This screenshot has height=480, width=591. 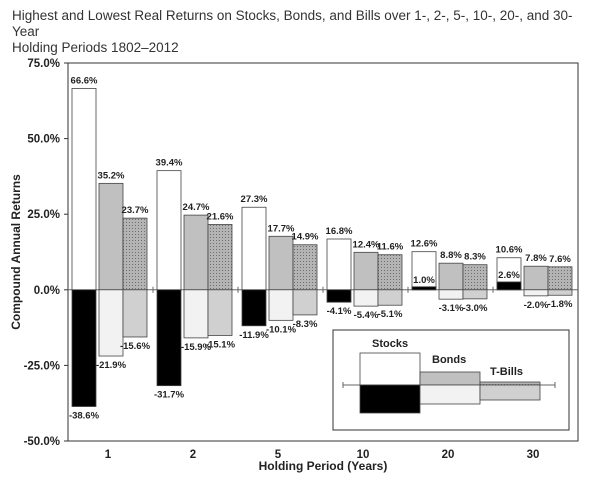 What do you see at coordinates (448, 455) in the screenshot?
I see `x-tick-label: 20` at bounding box center [448, 455].